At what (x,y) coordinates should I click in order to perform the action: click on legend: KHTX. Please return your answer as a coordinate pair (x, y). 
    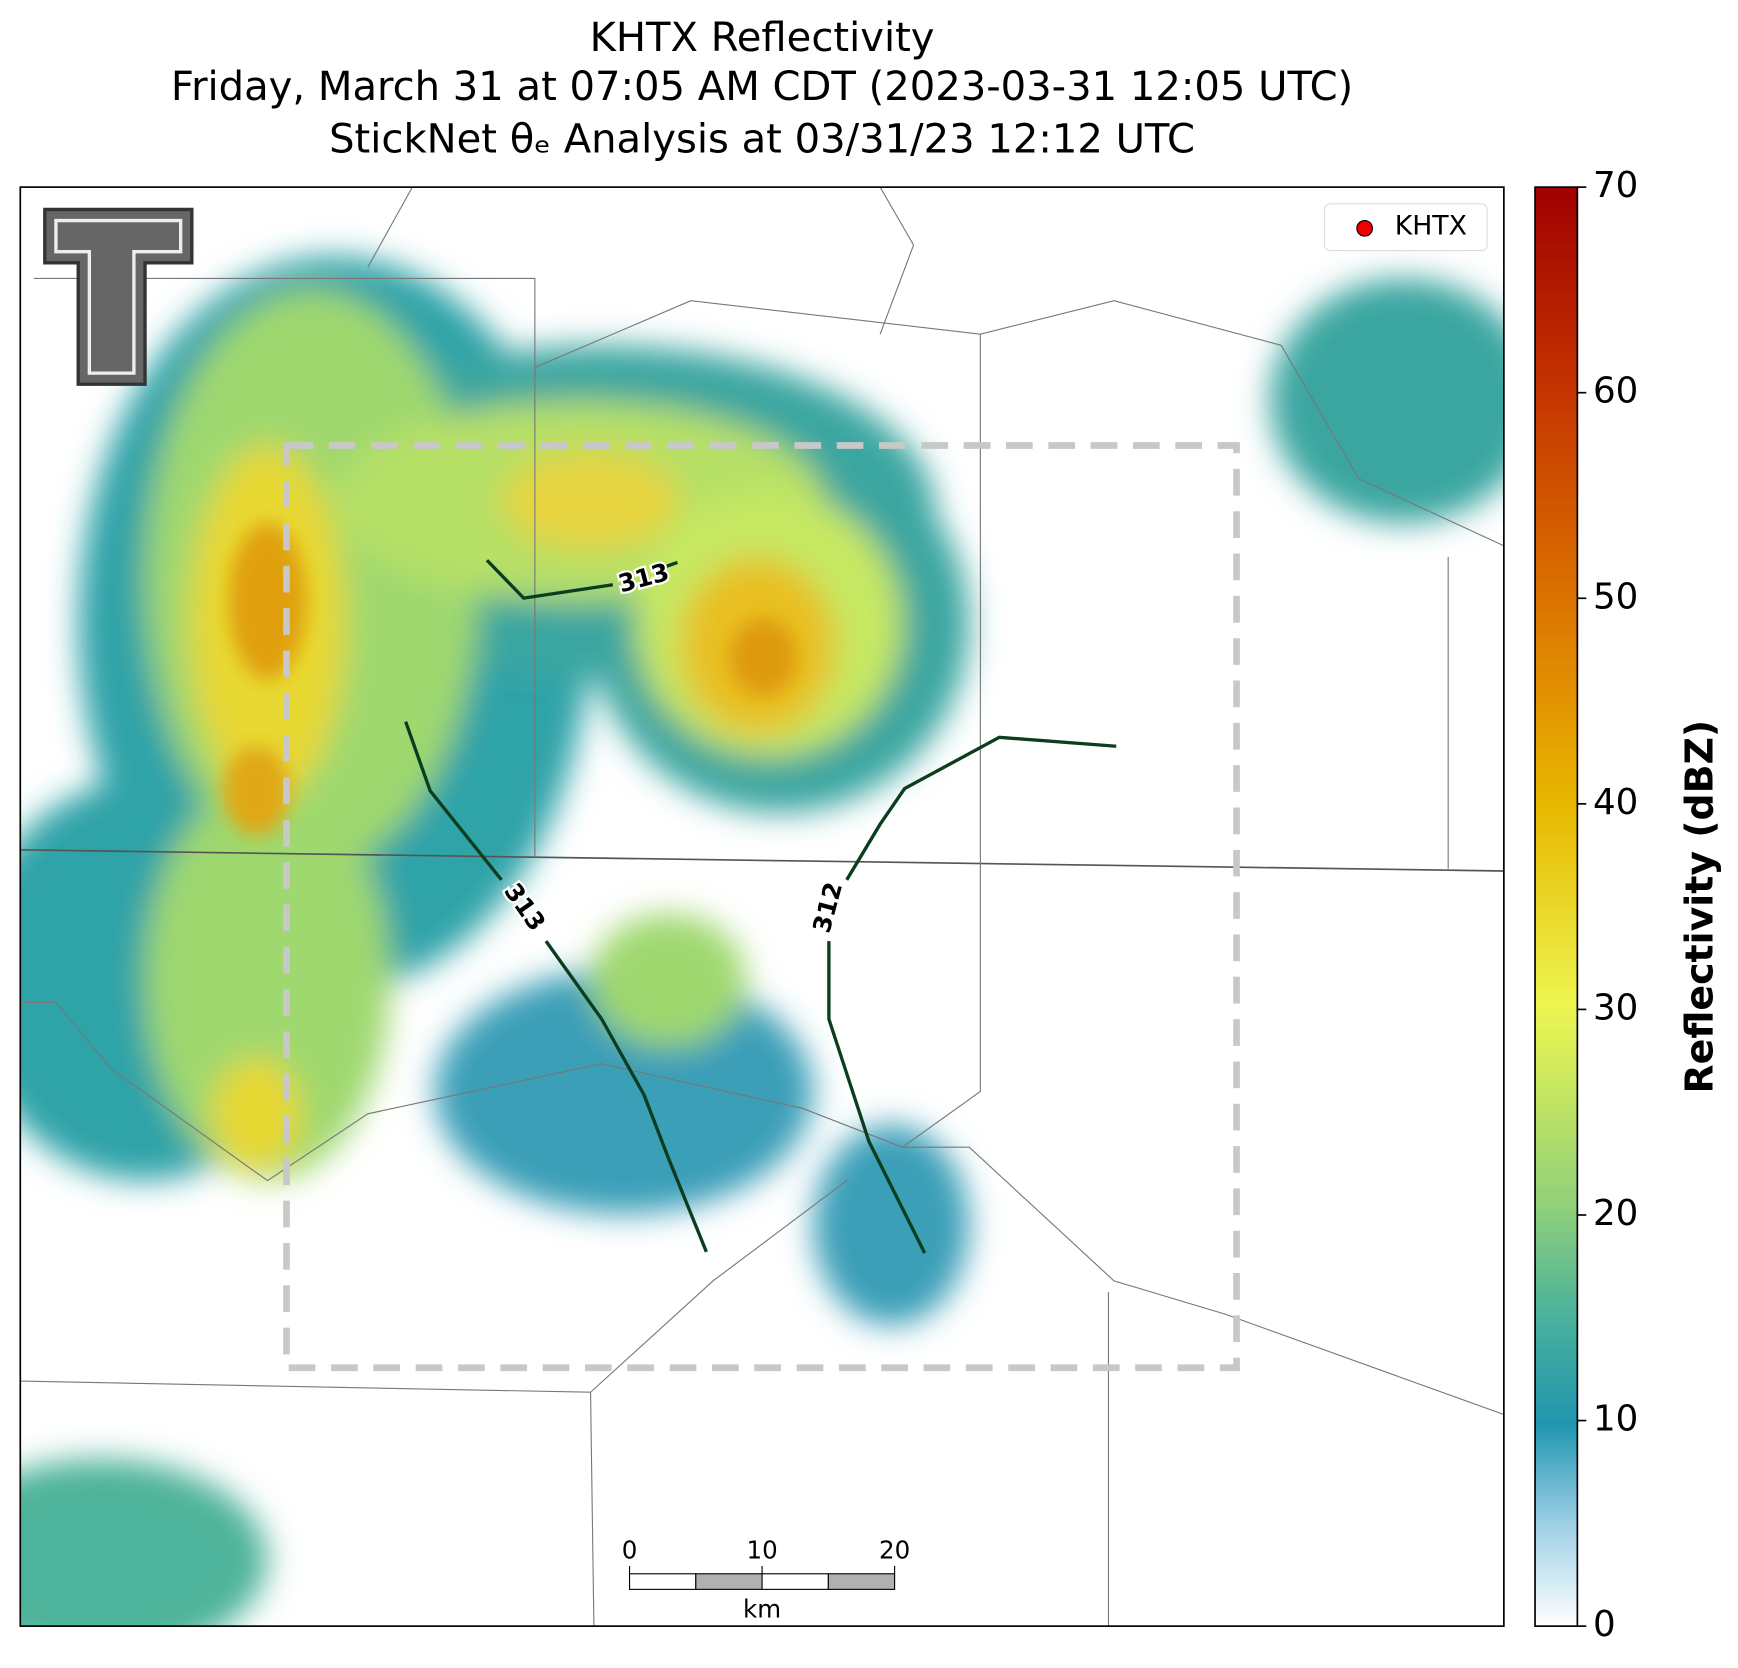
    Looking at the image, I should click on (1405, 227).